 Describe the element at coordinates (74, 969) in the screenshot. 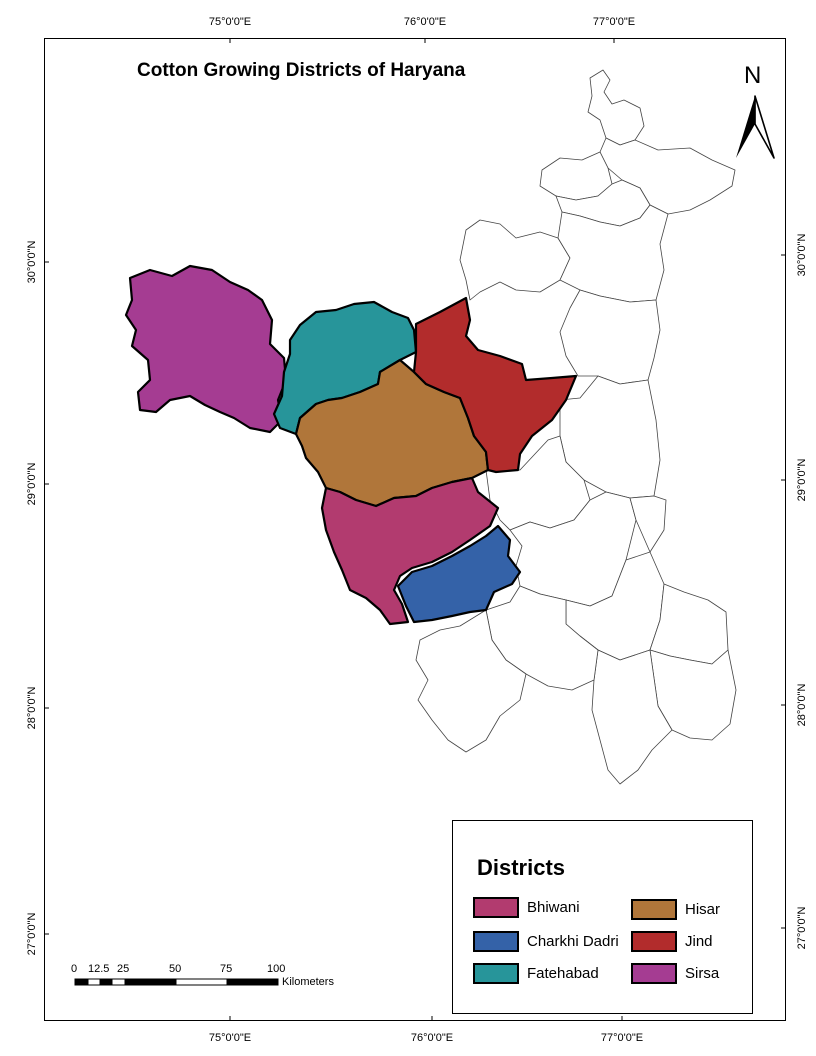

I see `scale-tick-0: 0` at that location.